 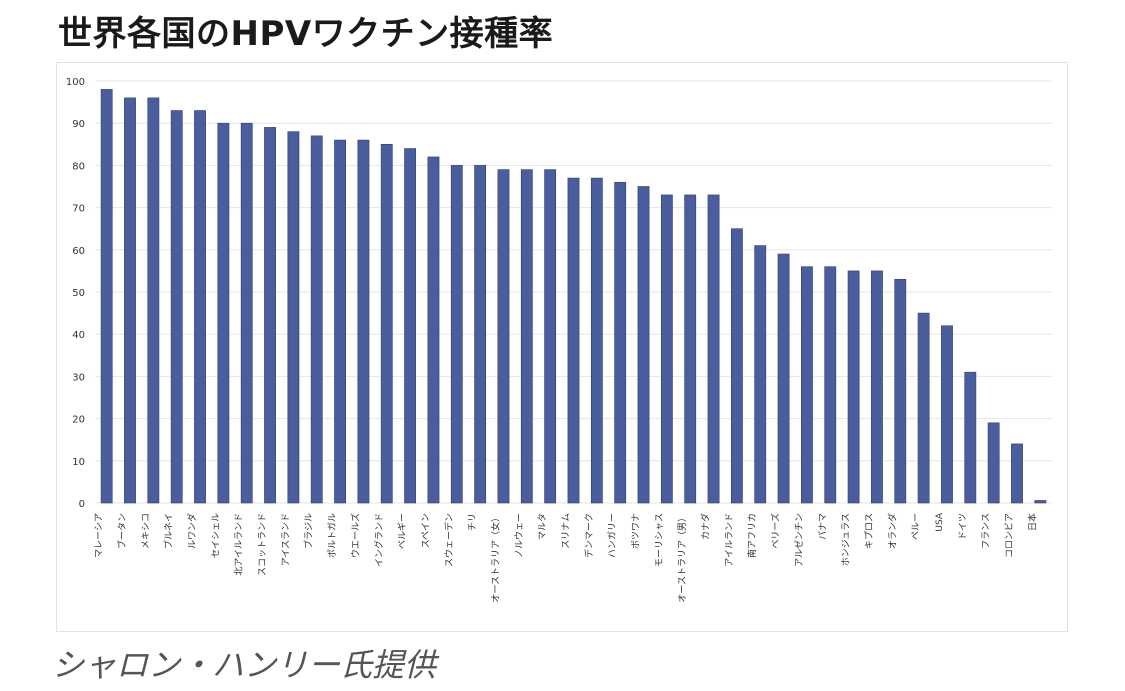 I want to click on x-tick-label: マレーシア, so click(x=100, y=535).